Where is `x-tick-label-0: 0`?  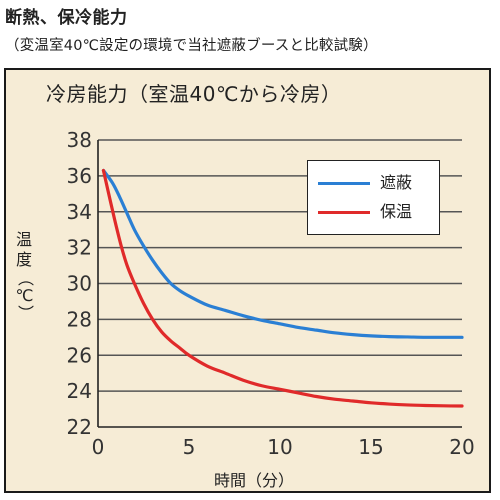 x-tick-label-0: 0 is located at coordinates (98, 447).